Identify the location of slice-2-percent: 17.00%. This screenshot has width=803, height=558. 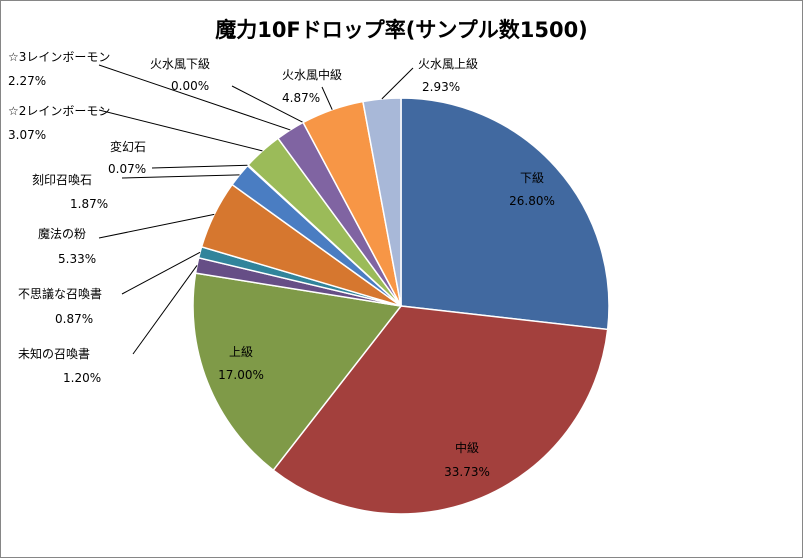
(241, 375).